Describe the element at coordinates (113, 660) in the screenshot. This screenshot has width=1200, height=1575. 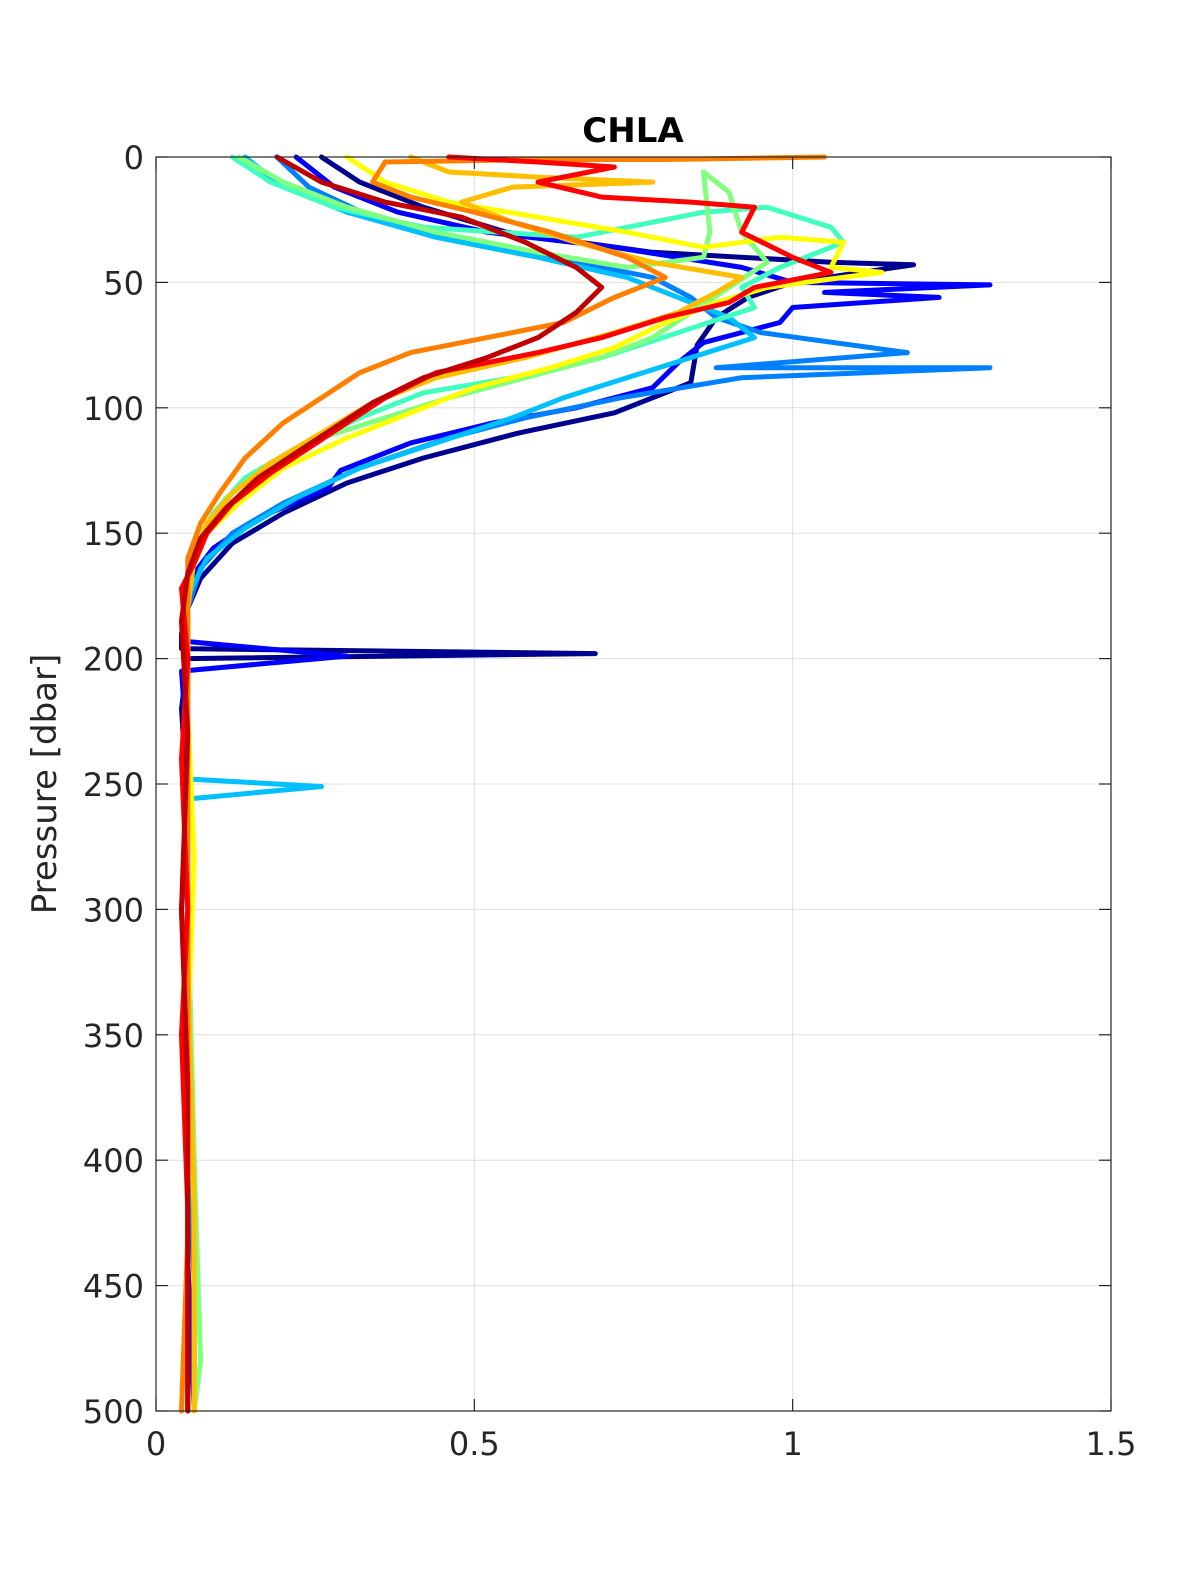
I see `y-tick-label: 200` at that location.